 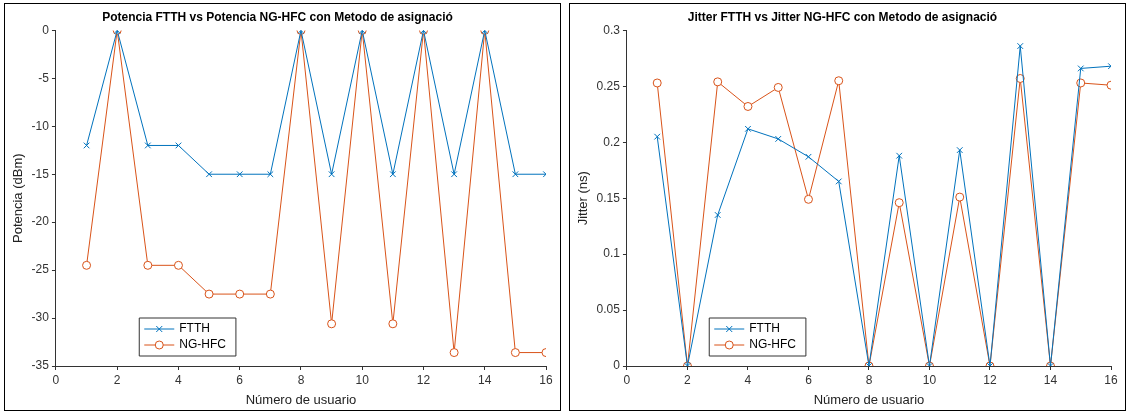 I want to click on y-tick-label: 0.25, so click(x=608, y=85).